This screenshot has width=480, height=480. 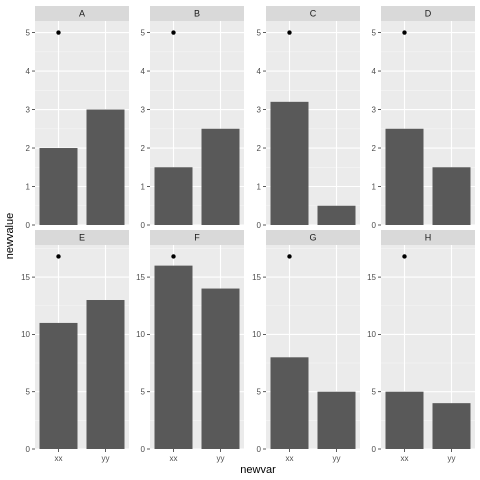 What do you see at coordinates (192, 118) in the screenshot?
I see `facet-panel-b: B 0 1 2 3 4 5` at bounding box center [192, 118].